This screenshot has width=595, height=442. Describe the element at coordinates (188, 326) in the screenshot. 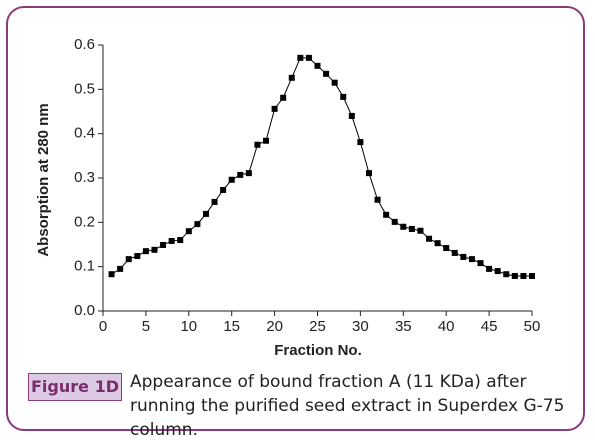

I see `x-tick-label: 10` at that location.